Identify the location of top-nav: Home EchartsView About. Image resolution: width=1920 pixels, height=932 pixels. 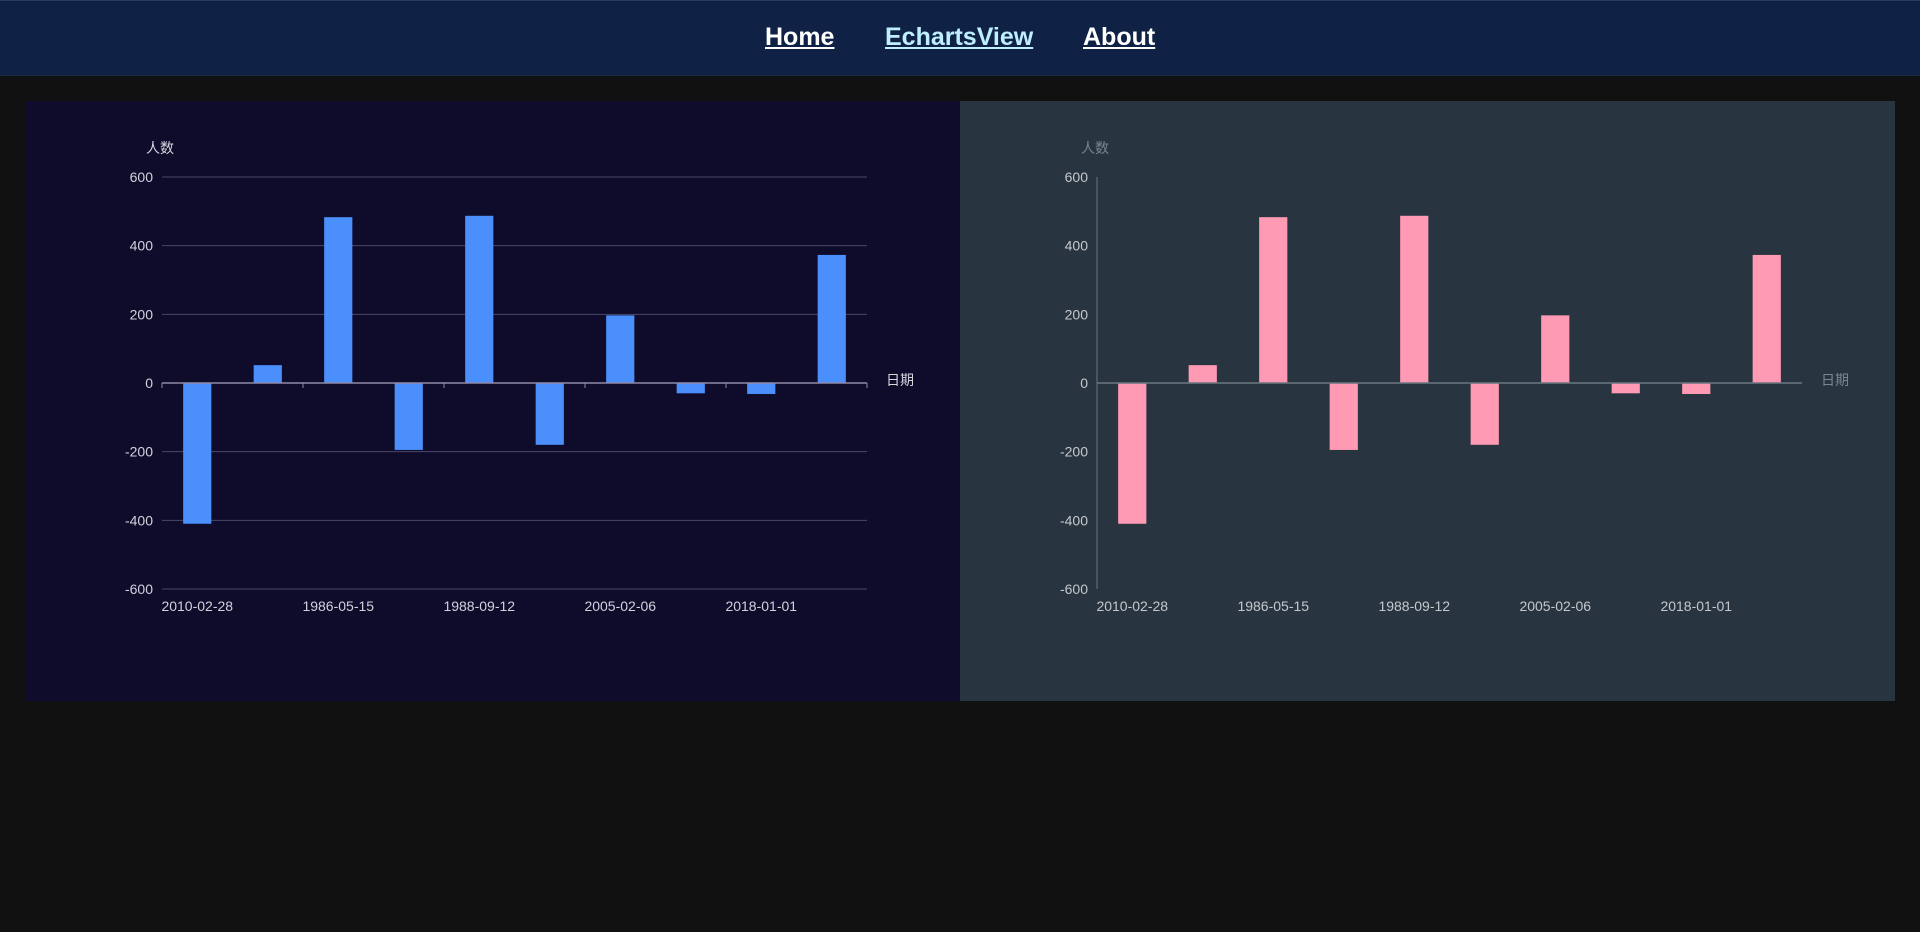
(960, 38).